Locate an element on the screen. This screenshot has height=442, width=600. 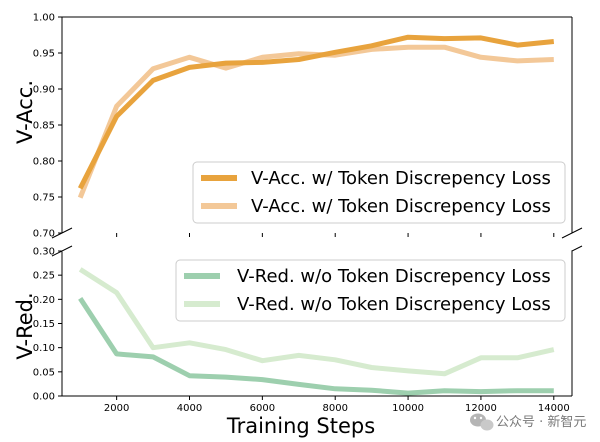
top-y-tick-label-6: 1.00 is located at coordinates (44, 18).